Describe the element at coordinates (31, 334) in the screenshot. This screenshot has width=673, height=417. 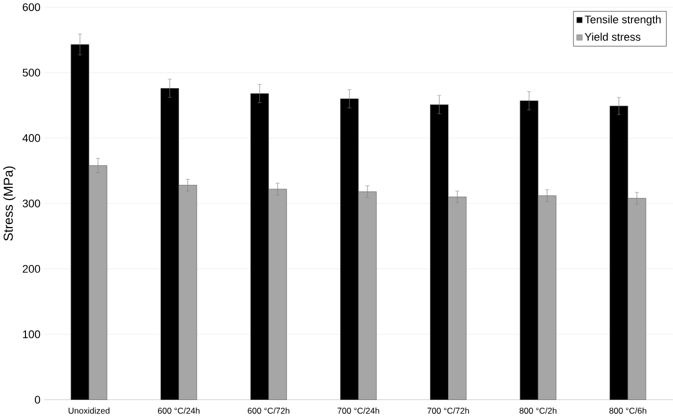
I see `y-tick-label: 100` at that location.